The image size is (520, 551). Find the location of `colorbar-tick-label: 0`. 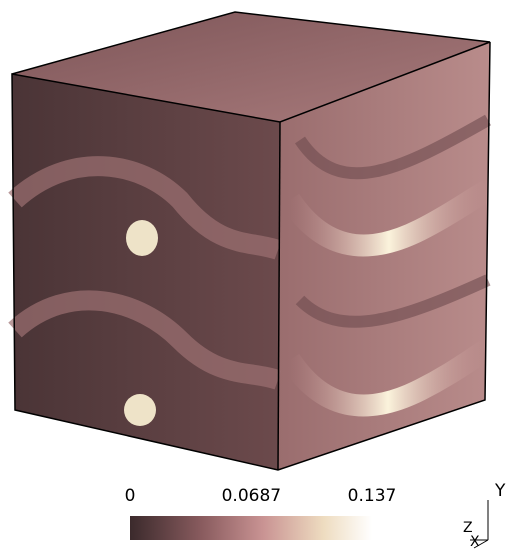

colorbar-tick-label: 0 is located at coordinates (130, 496).